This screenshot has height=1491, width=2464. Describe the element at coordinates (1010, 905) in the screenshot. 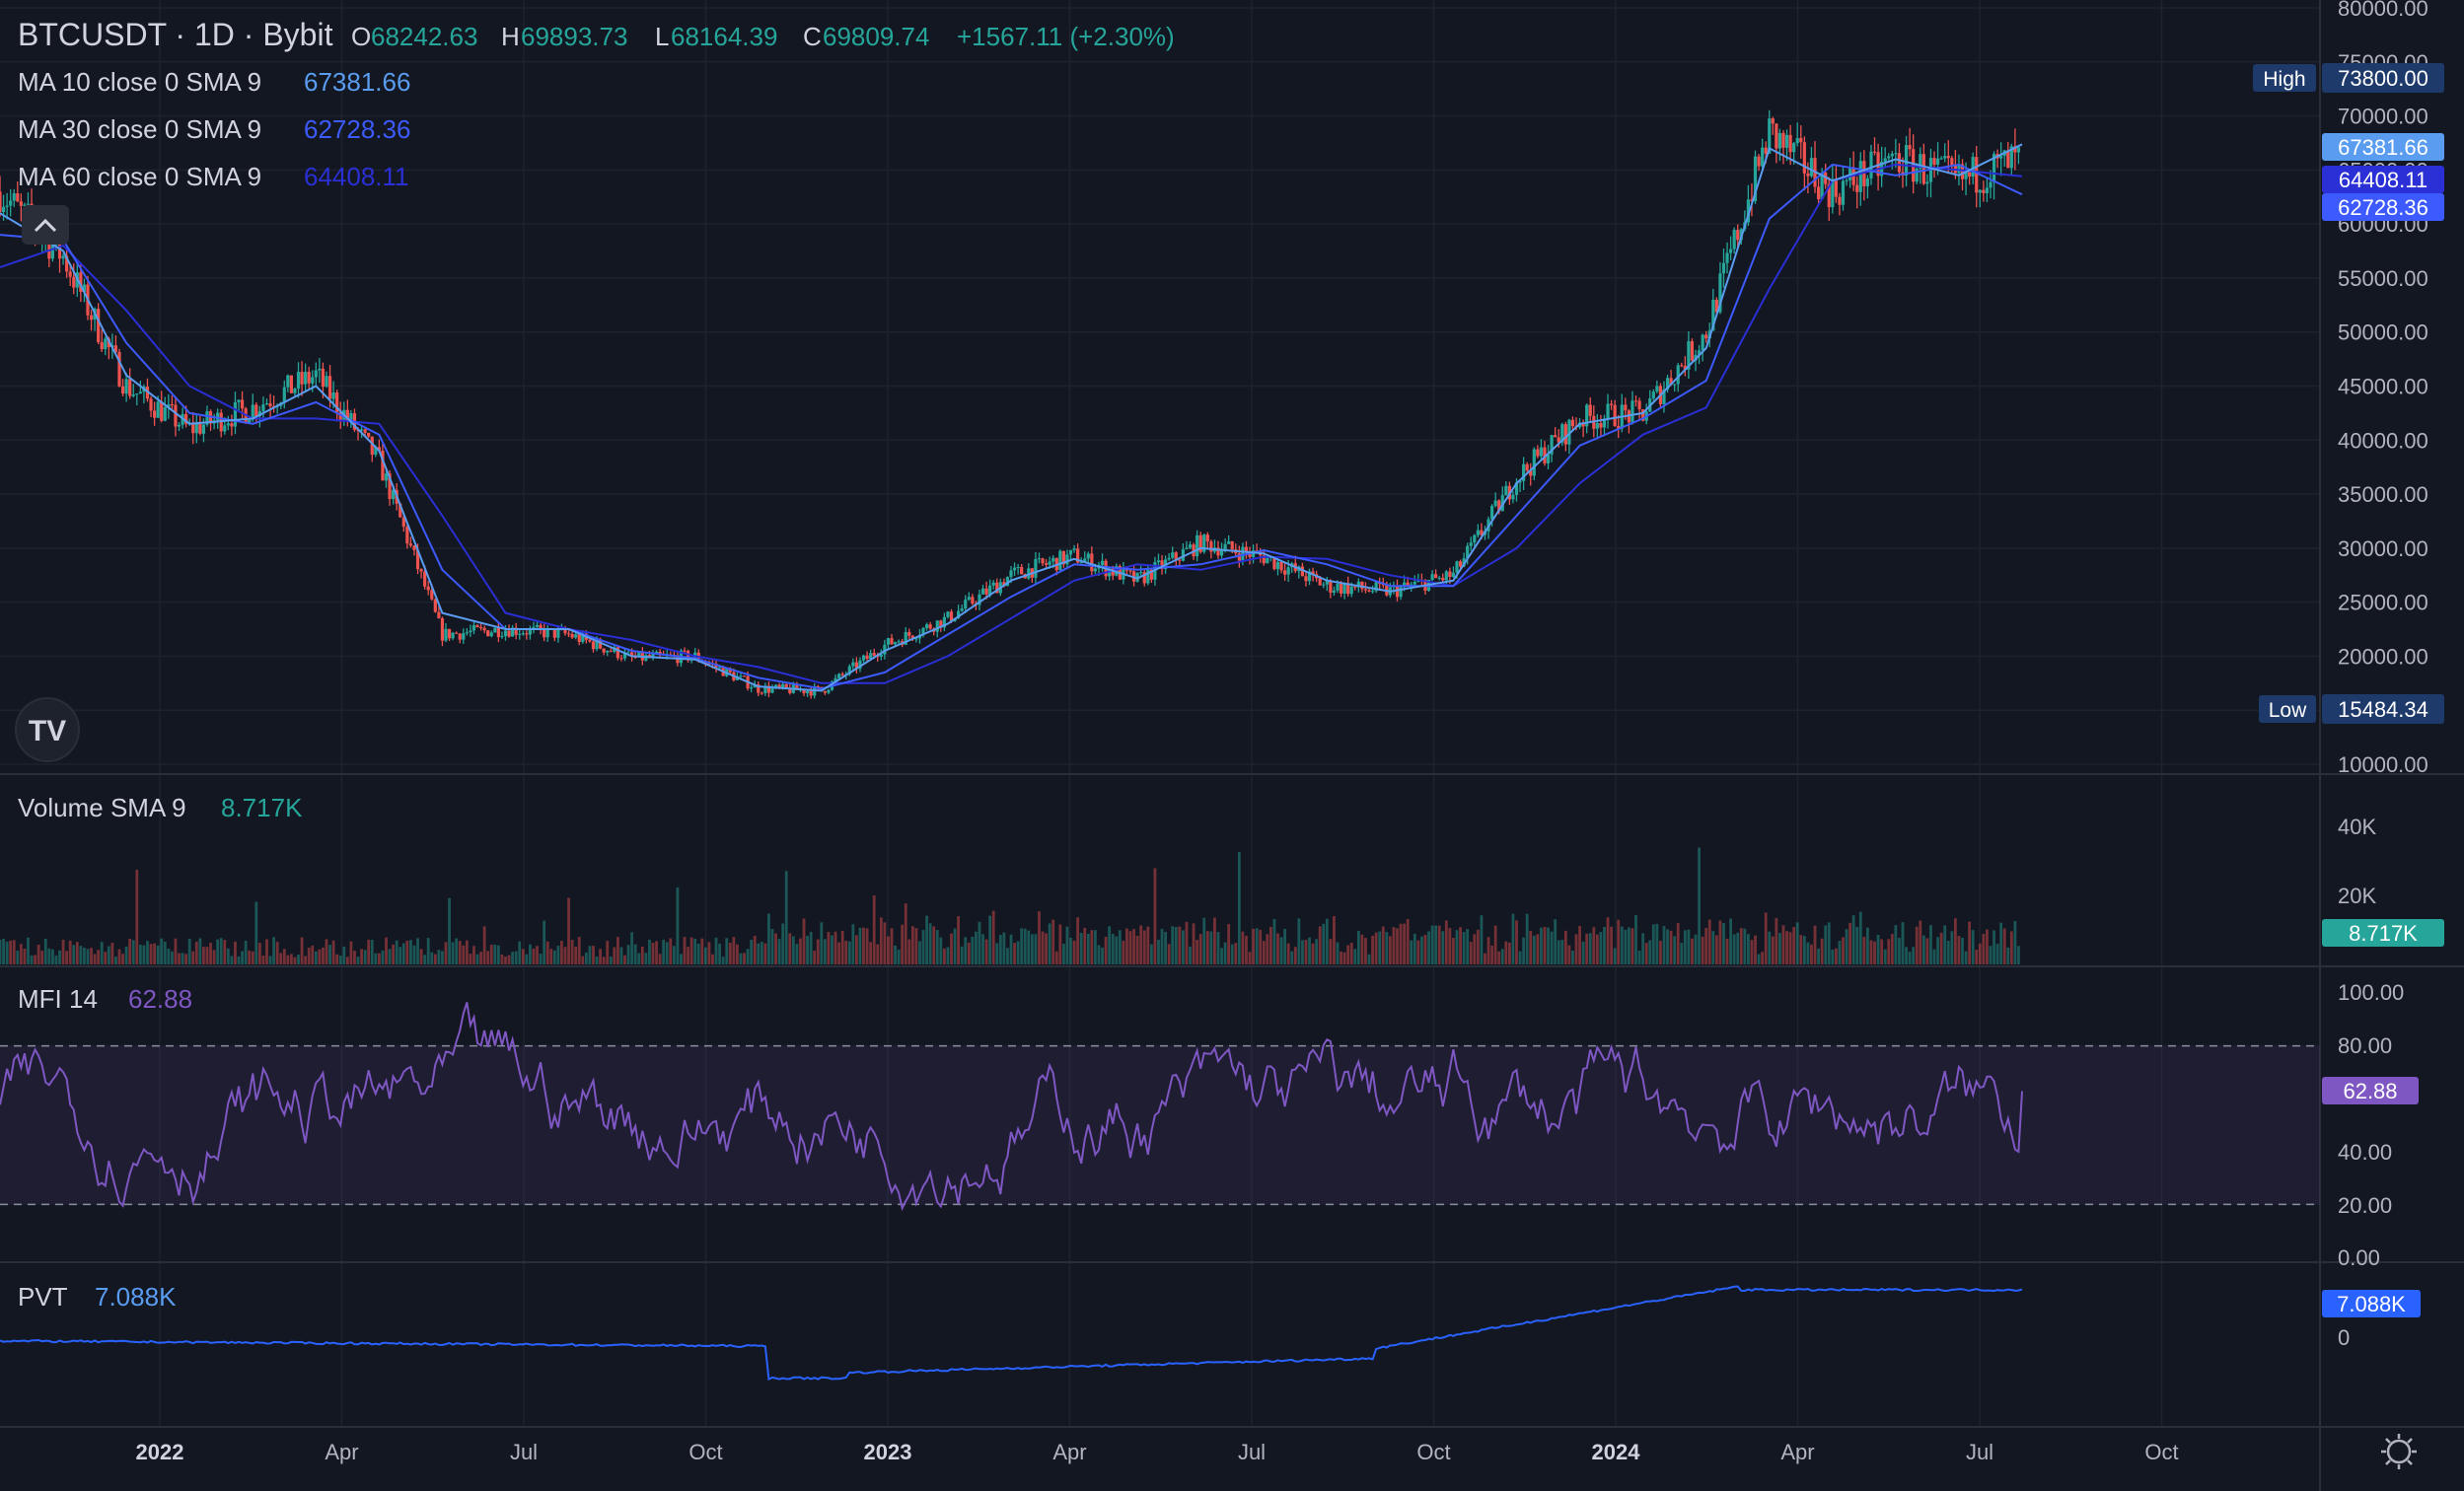

I see `volume-bars` at that location.